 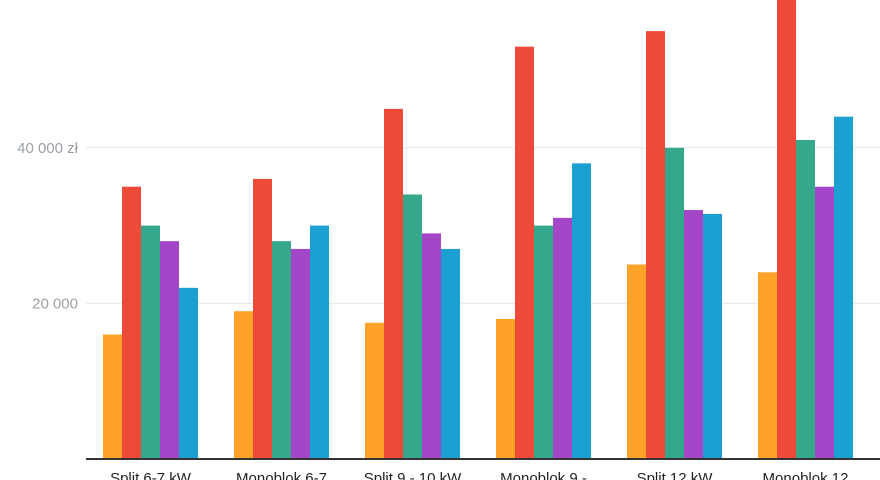 What do you see at coordinates (48, 226) in the screenshot?
I see `y-axis-ticks: 20 000 40 000 zł` at bounding box center [48, 226].